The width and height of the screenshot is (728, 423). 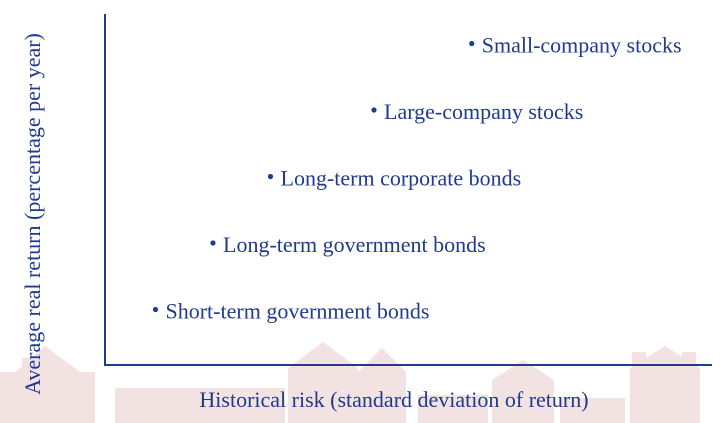 I want to click on point-label: Small-company stocks, so click(x=582, y=45).